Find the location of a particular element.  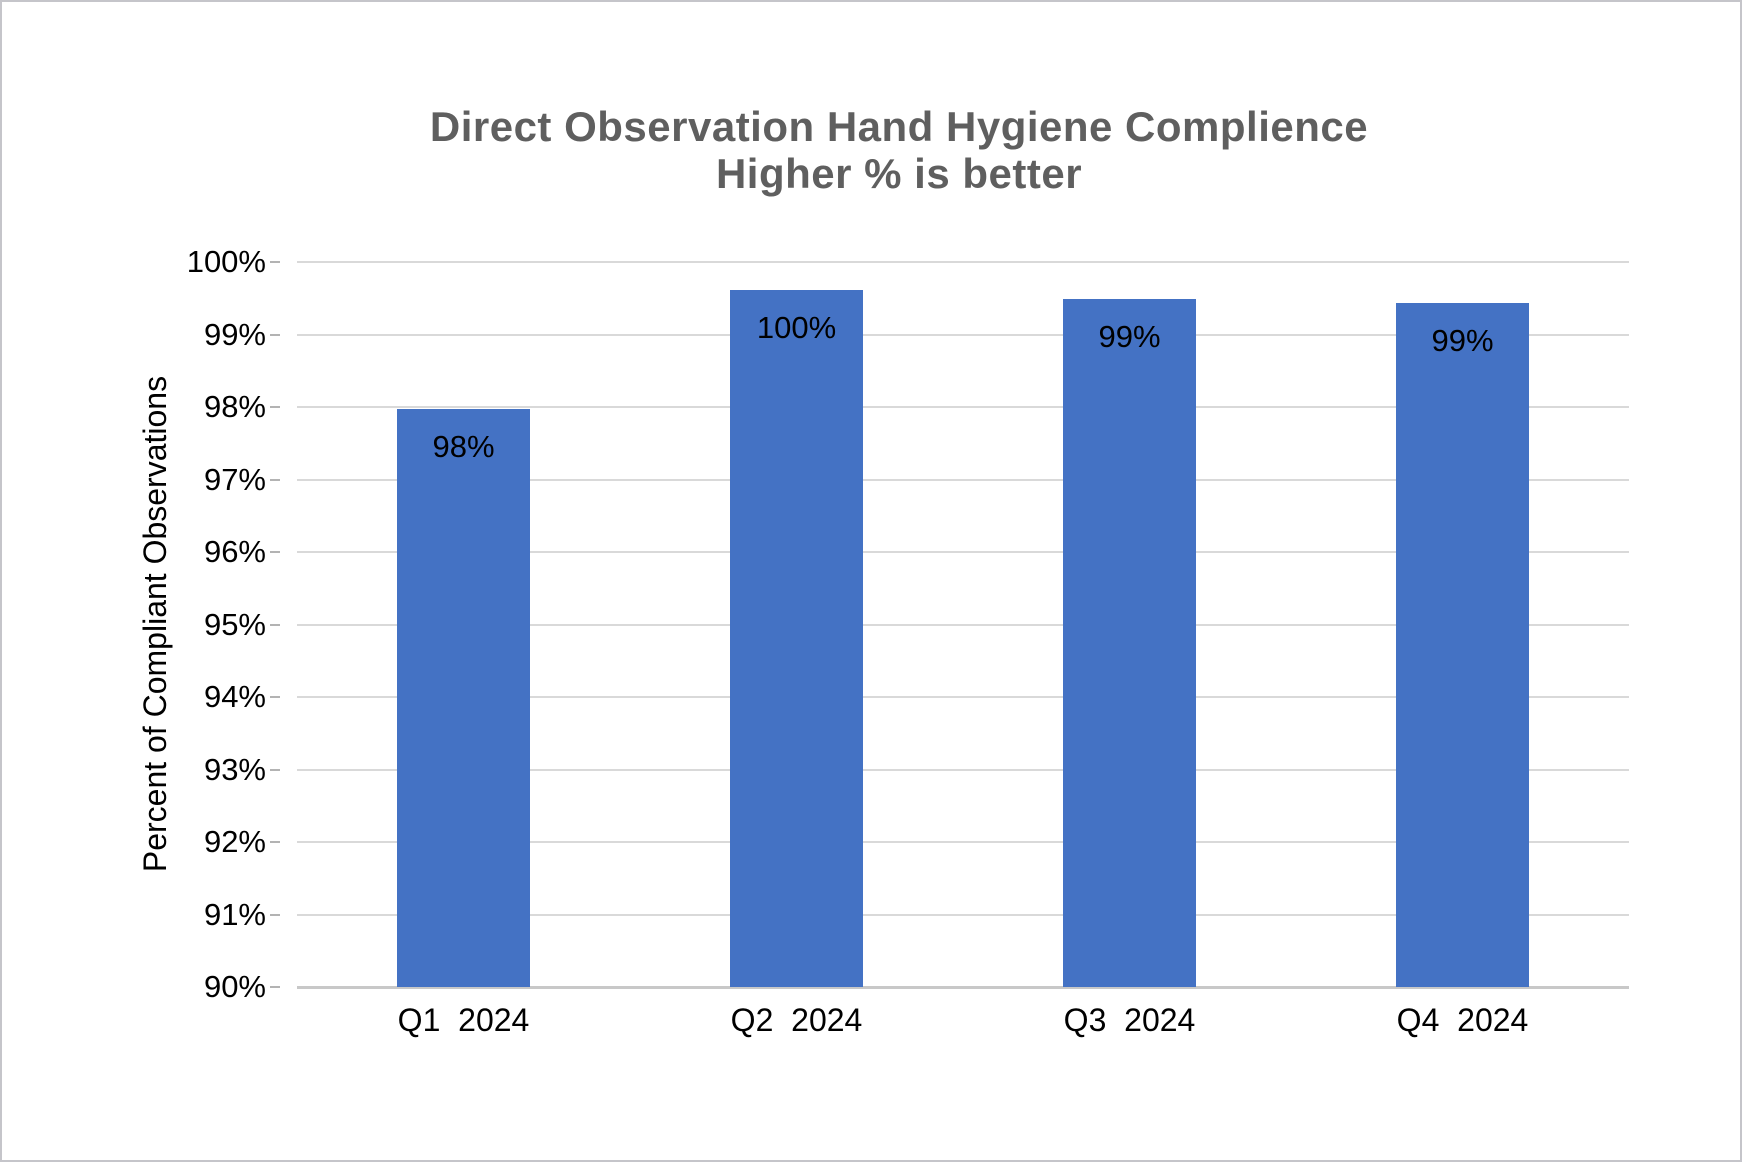

bar-data-label: 100% is located at coordinates (796, 328).